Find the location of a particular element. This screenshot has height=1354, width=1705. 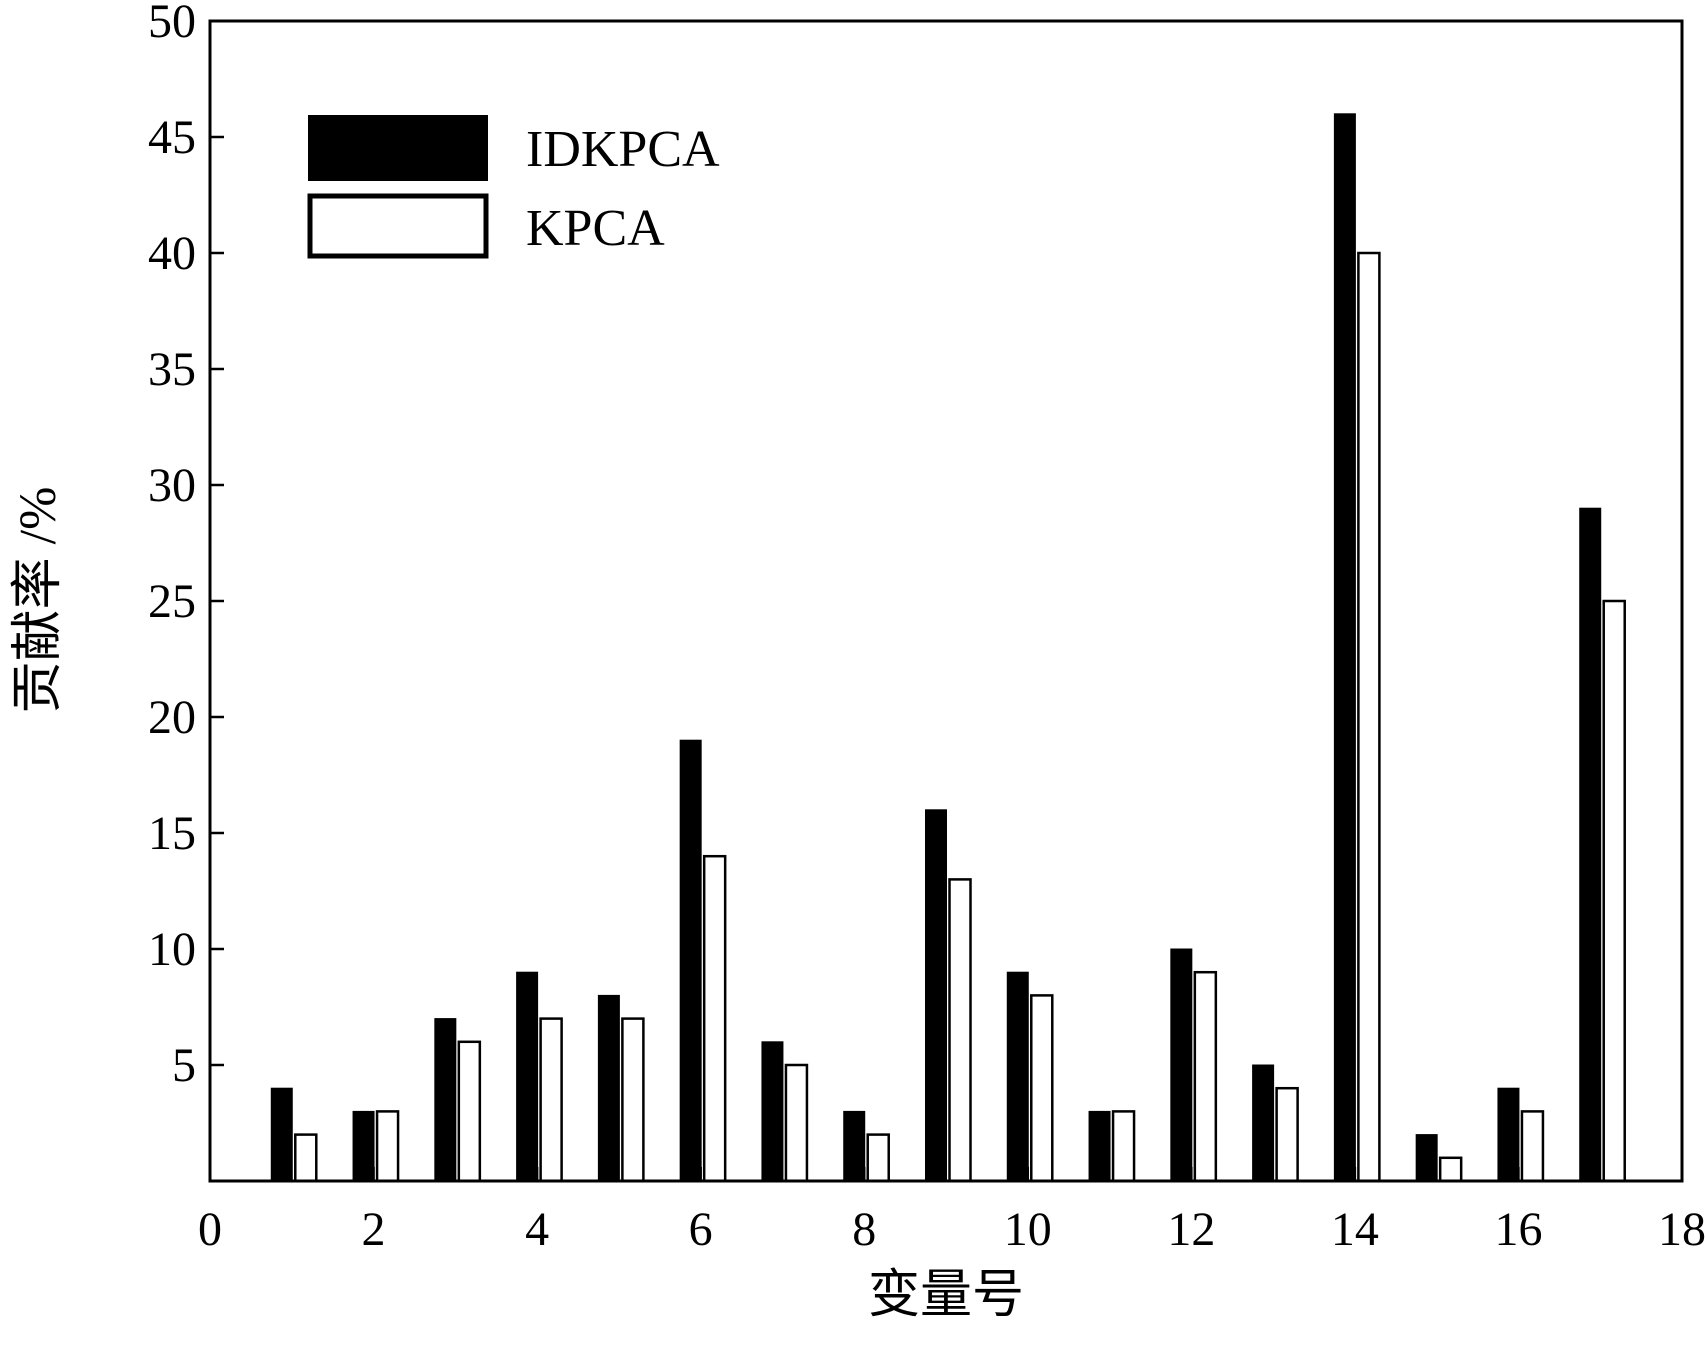

legend-swatch-kpca is located at coordinates (398, 226).